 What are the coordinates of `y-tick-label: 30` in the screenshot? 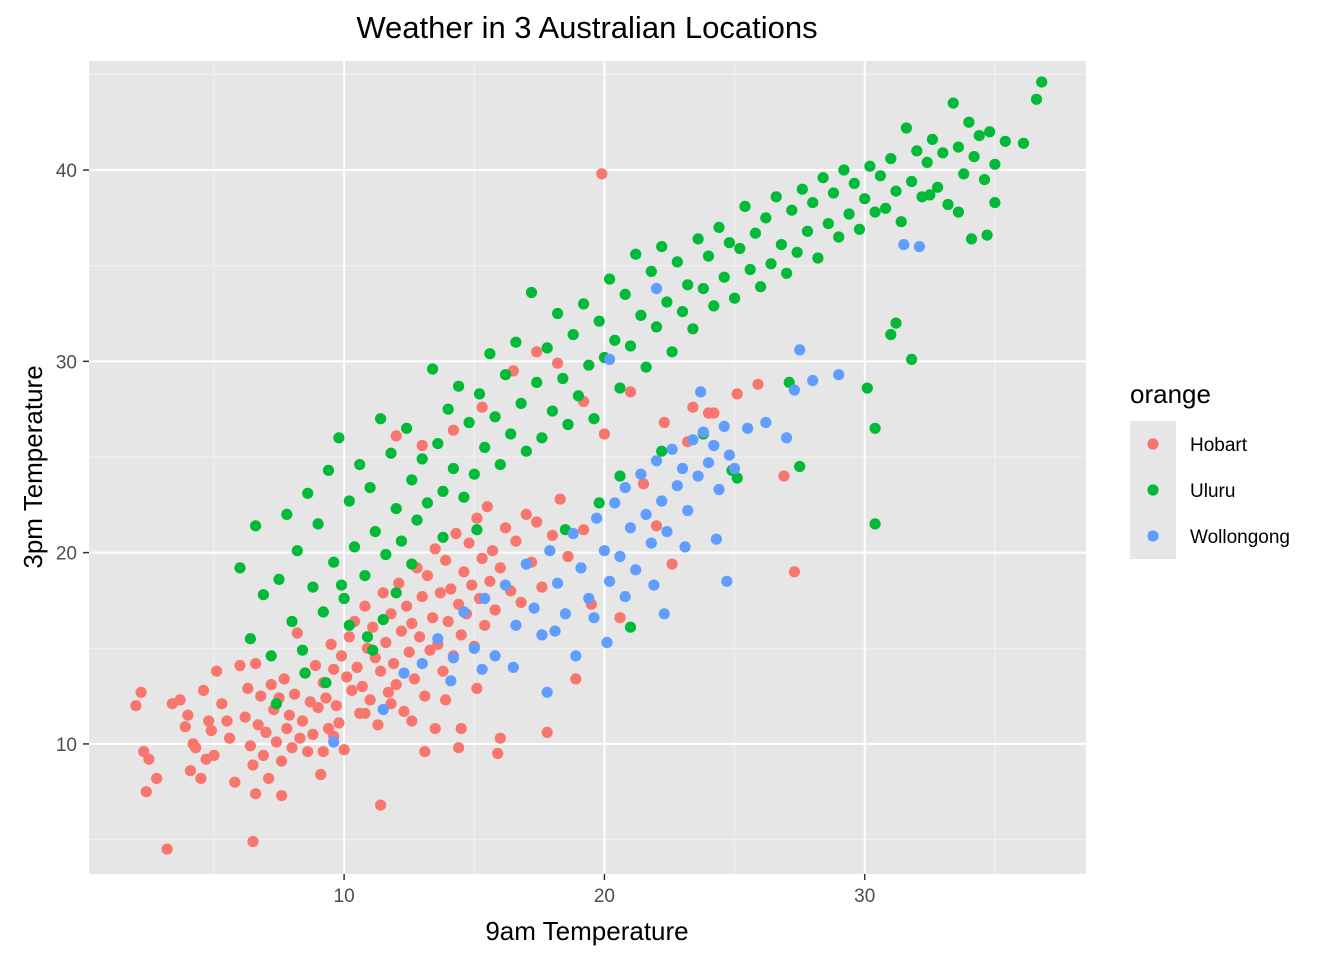 It's located at (66, 362).